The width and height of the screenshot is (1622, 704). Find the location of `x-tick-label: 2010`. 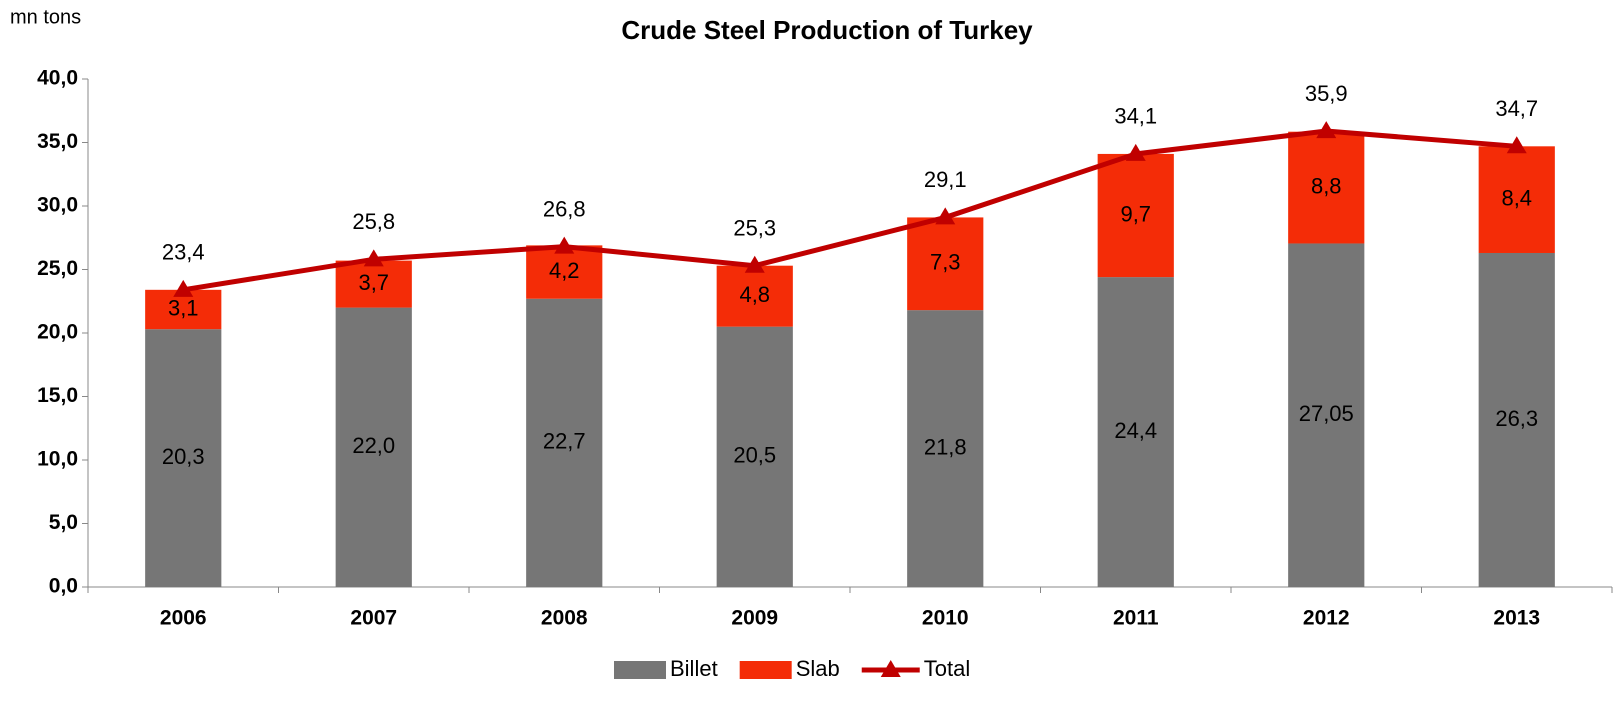

x-tick-label: 2010 is located at coordinates (945, 618).